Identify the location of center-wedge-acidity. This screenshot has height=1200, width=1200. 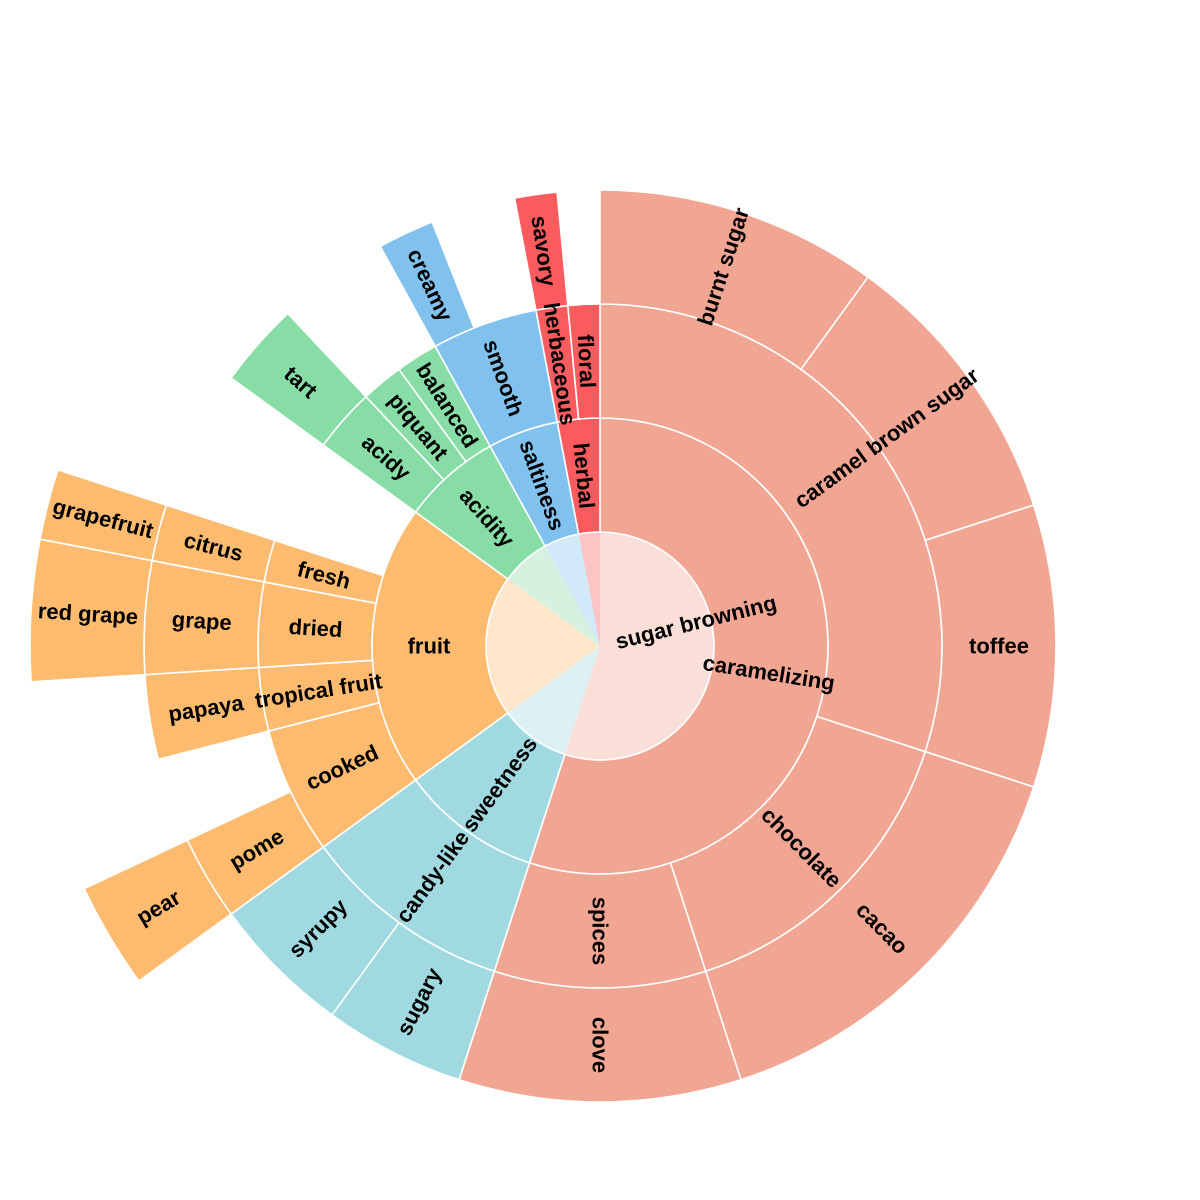
(553, 596).